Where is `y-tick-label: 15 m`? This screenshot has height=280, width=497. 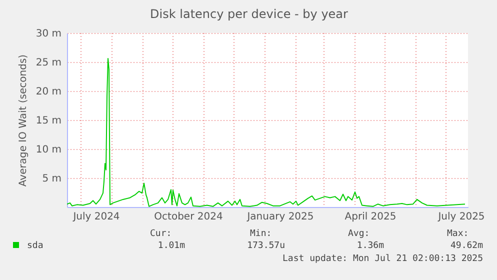 y-tick-label: 15 m is located at coordinates (49, 121).